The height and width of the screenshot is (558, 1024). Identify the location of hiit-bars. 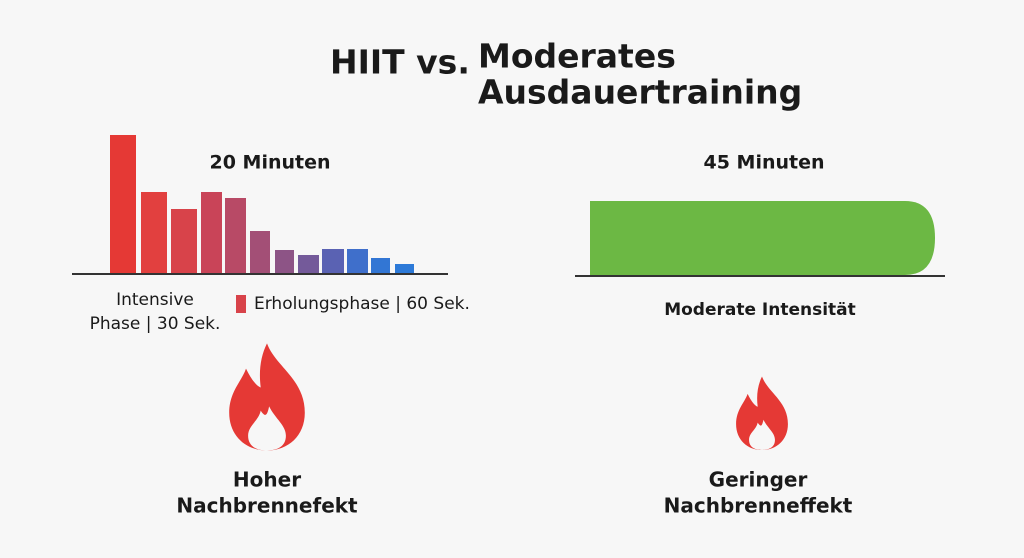
(262, 204).